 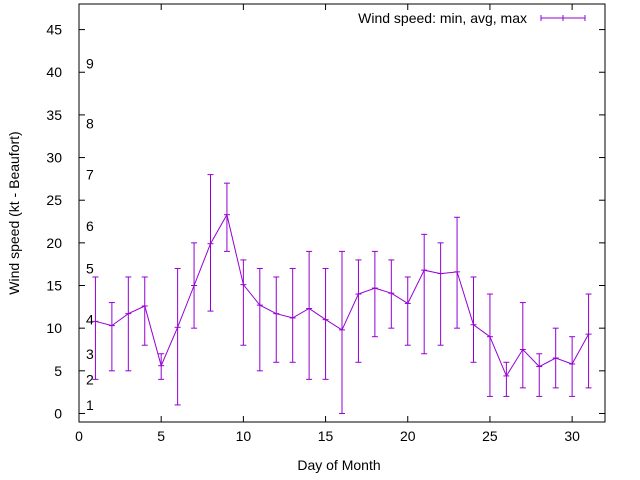 I want to click on beaufort-label: 2, so click(x=90, y=379).